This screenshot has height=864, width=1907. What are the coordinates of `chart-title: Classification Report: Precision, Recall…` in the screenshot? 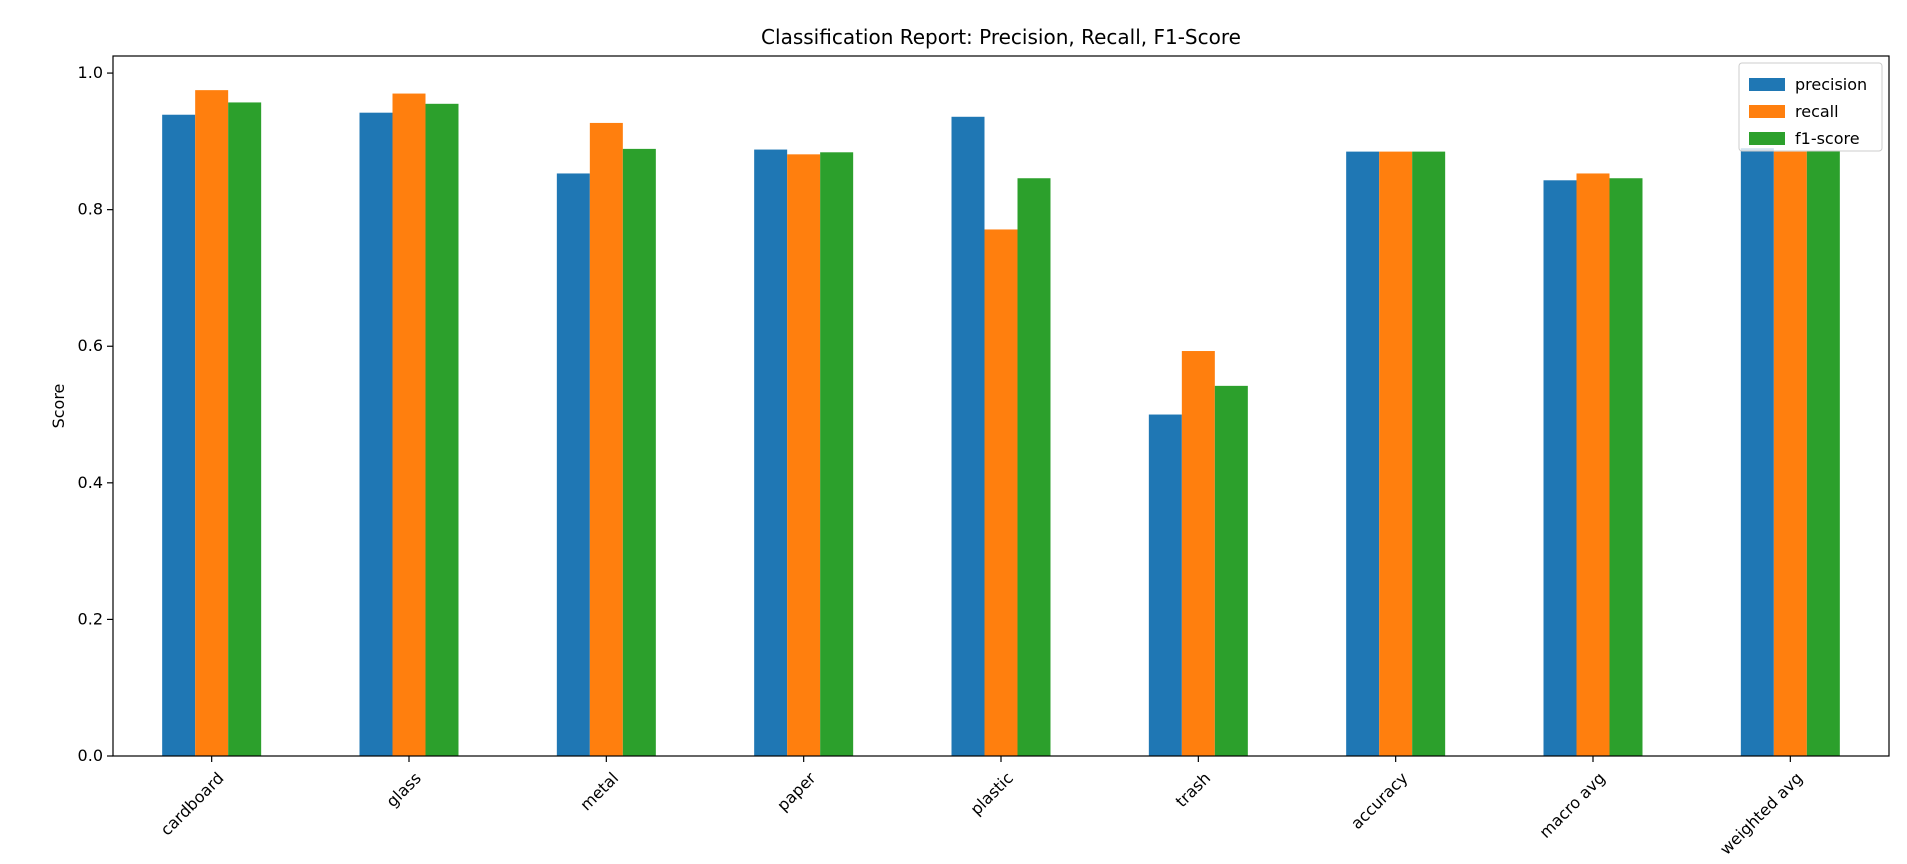 It's located at (1001, 37).